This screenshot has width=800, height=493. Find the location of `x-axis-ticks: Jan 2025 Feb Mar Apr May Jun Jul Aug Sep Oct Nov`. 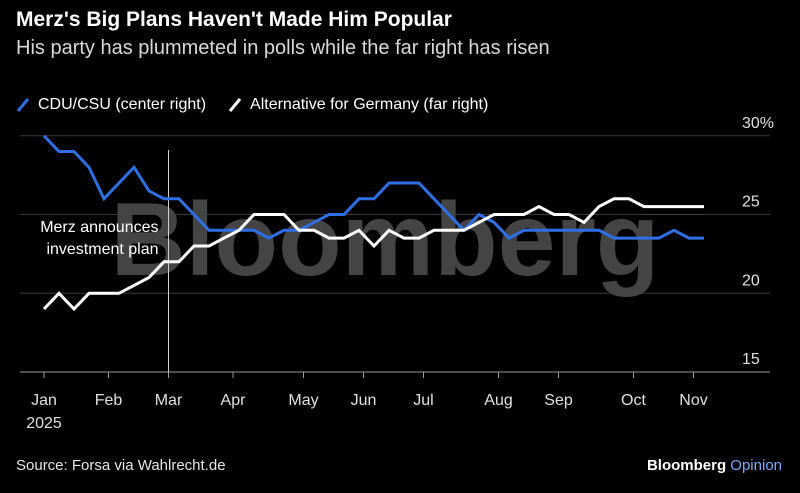

x-axis-ticks: Jan 2025 Feb Mar Apr May Jun Jul Aug Sep Oct Nov is located at coordinates (367, 402).